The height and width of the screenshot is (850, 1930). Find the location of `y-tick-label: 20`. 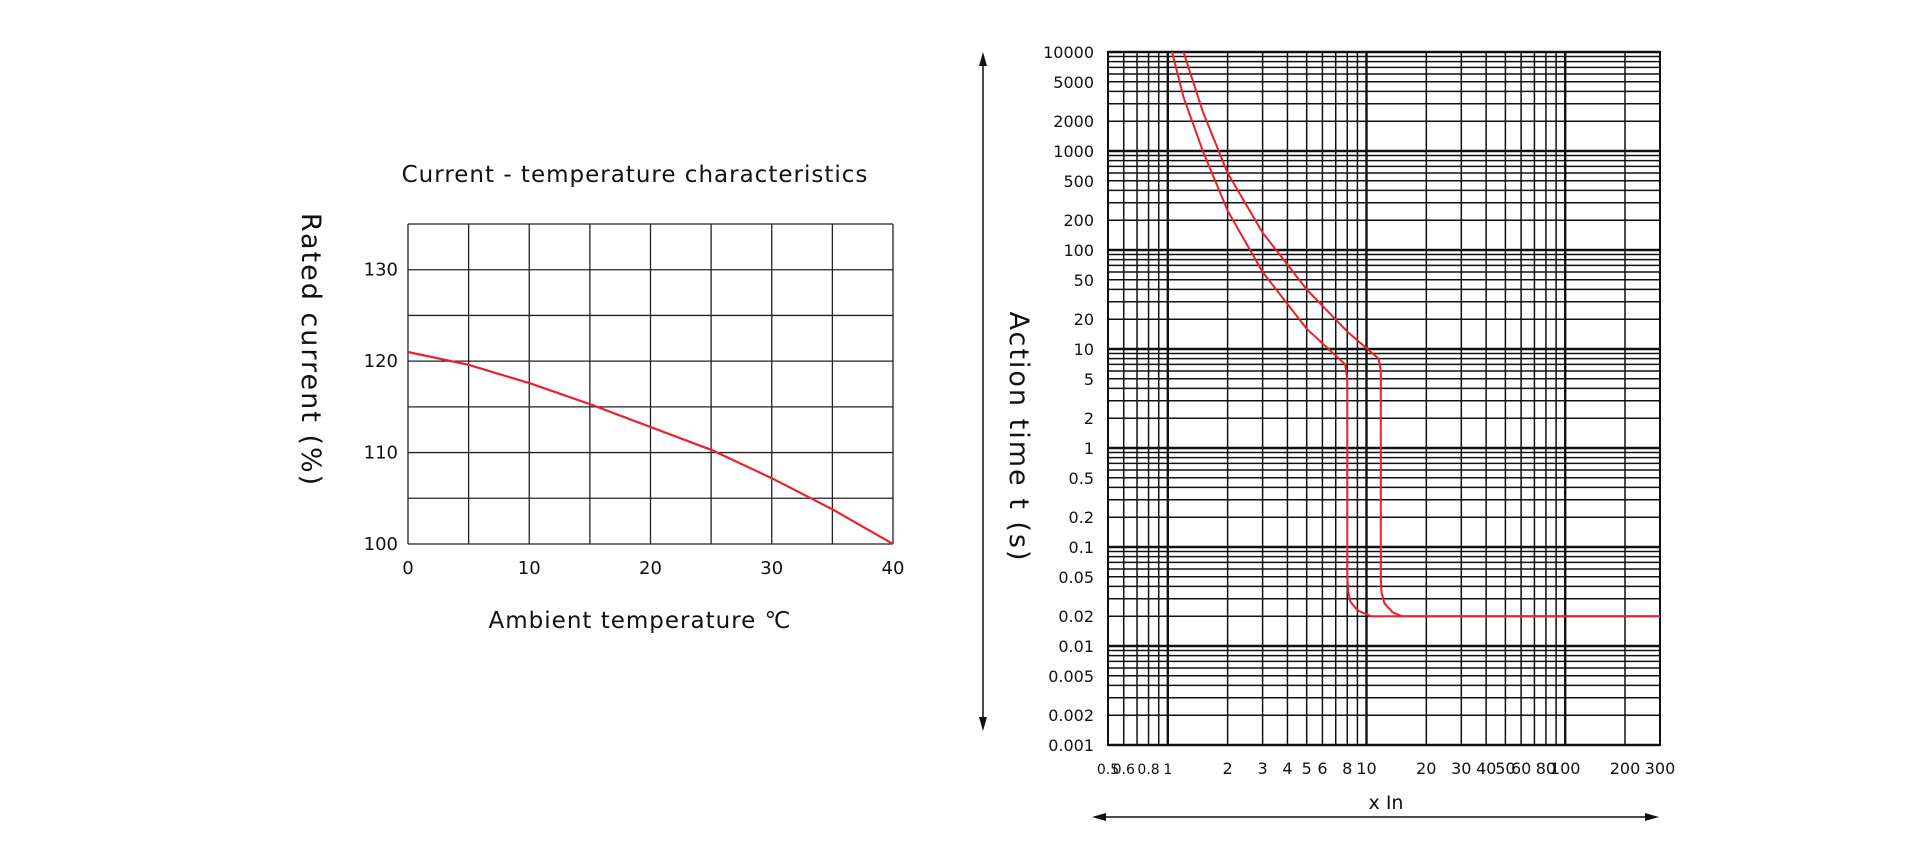

y-tick-label: 20 is located at coordinates (1084, 319).